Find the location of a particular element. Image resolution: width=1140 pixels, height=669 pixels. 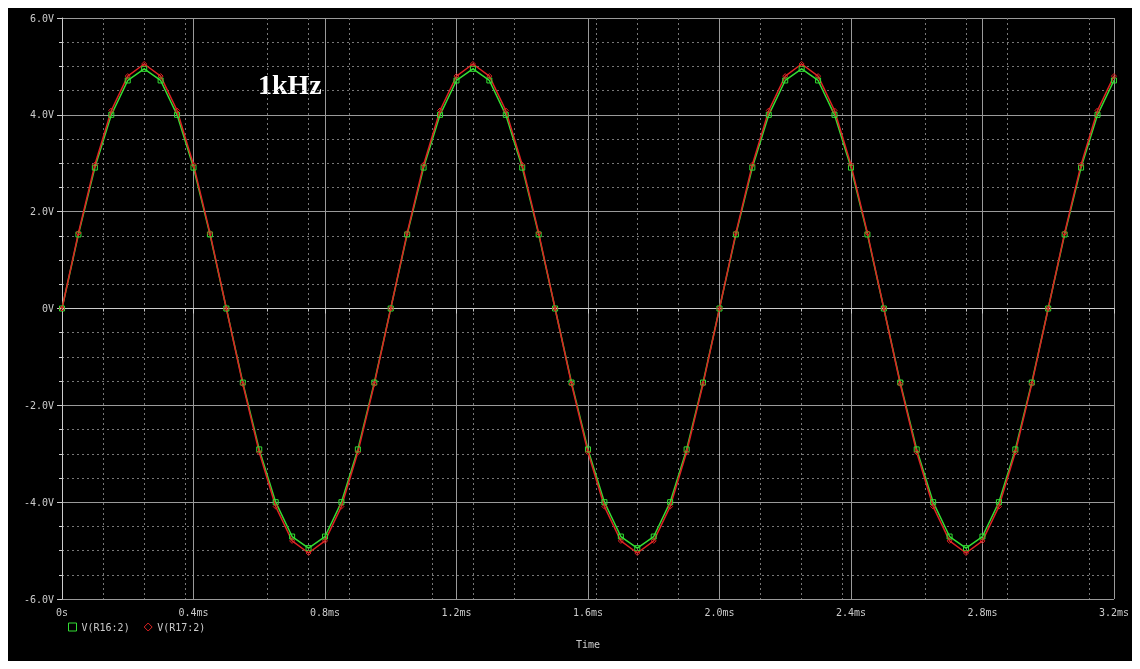

x-tick-label: 2.8ms is located at coordinates (982, 612).